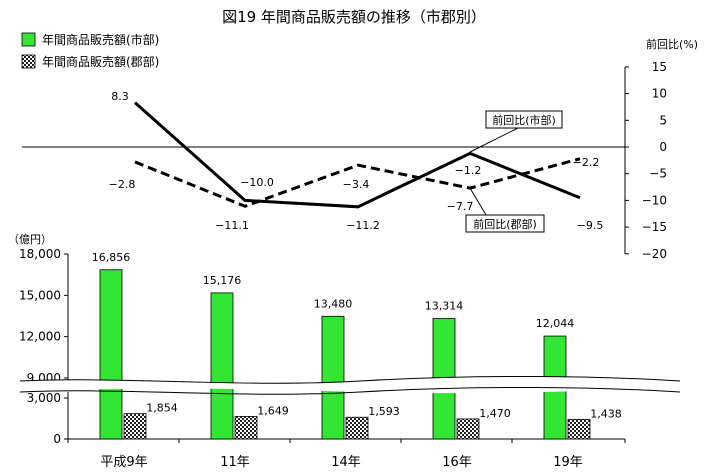 This screenshot has height=476, width=709. Describe the element at coordinates (100, 39) in the screenshot. I see `legend-label-city: 年間商品販売額(市部)` at that location.